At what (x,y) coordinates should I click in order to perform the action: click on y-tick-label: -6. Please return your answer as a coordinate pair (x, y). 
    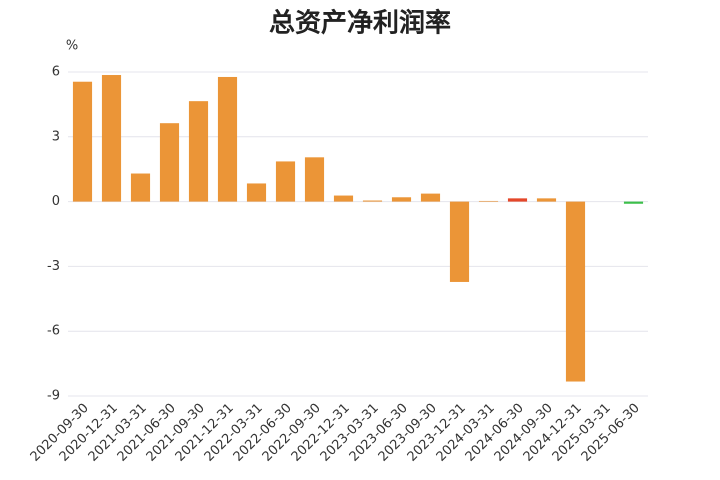
    Looking at the image, I should click on (53, 331).